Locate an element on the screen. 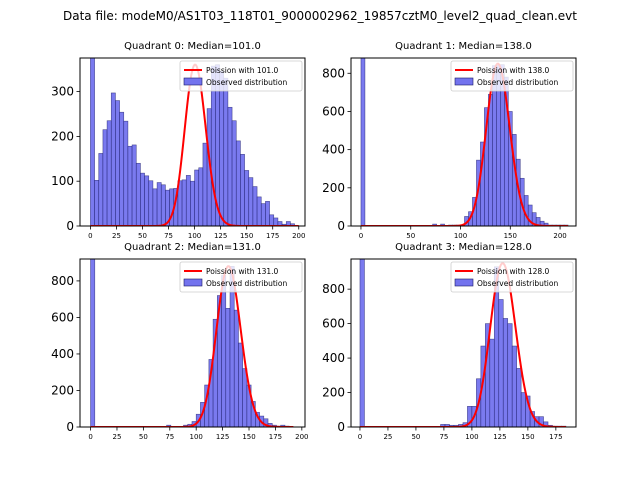  legend-label-poisson: Poission with 131.0 is located at coordinates (242, 271).